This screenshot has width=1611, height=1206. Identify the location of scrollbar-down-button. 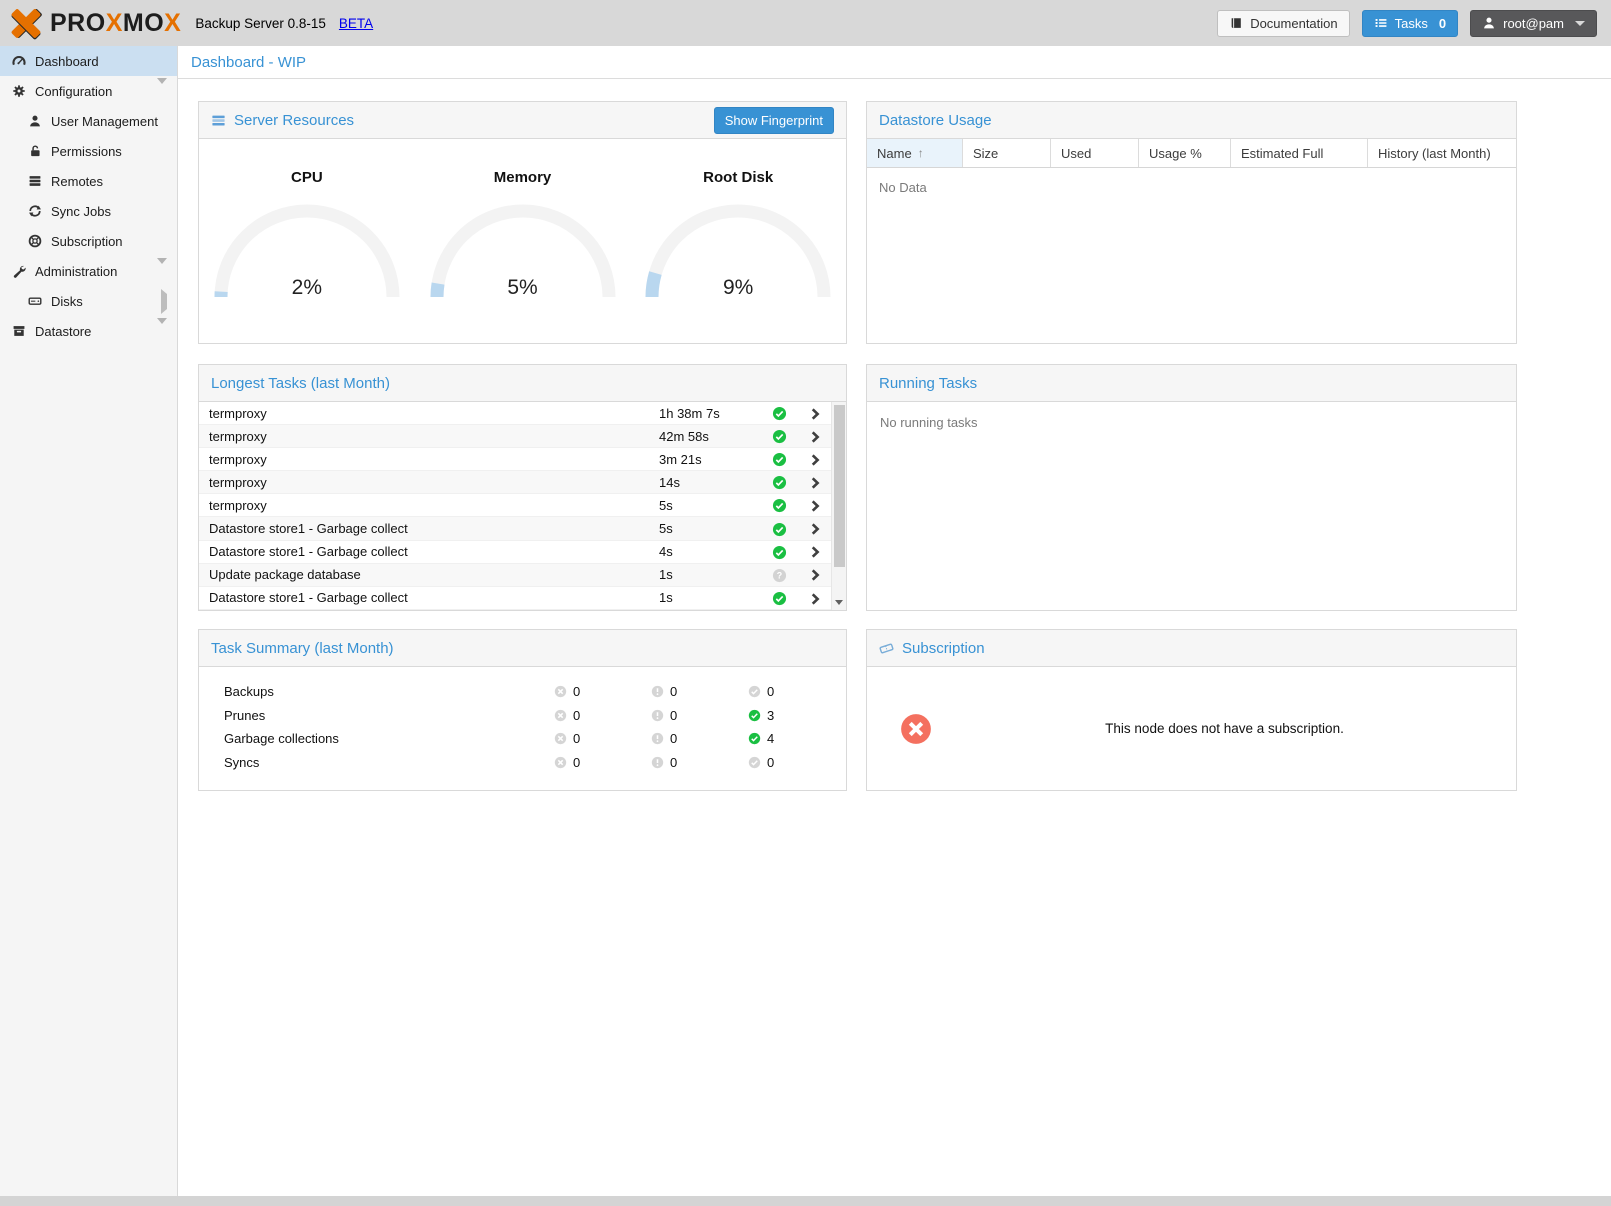
(839, 602).